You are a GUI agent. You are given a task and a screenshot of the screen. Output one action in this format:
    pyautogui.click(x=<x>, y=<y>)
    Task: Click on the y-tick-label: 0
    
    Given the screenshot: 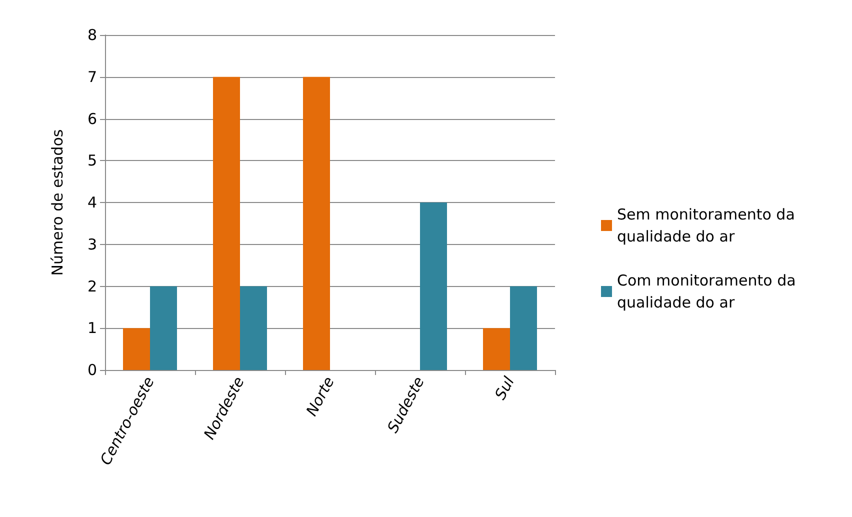 What is the action you would take?
    pyautogui.click(x=92, y=370)
    